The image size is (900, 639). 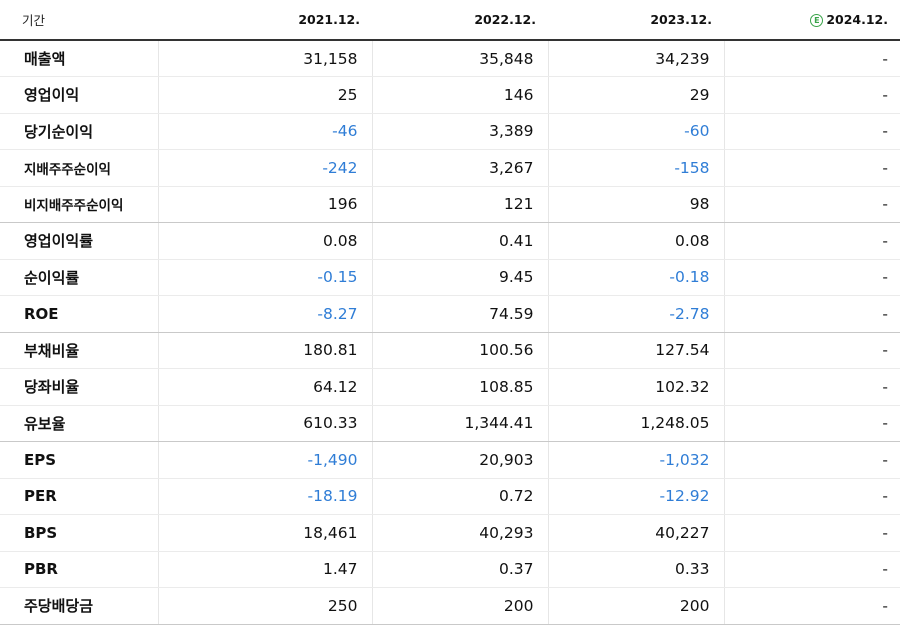 I want to click on value-cell: 9.45, so click(x=459, y=277).